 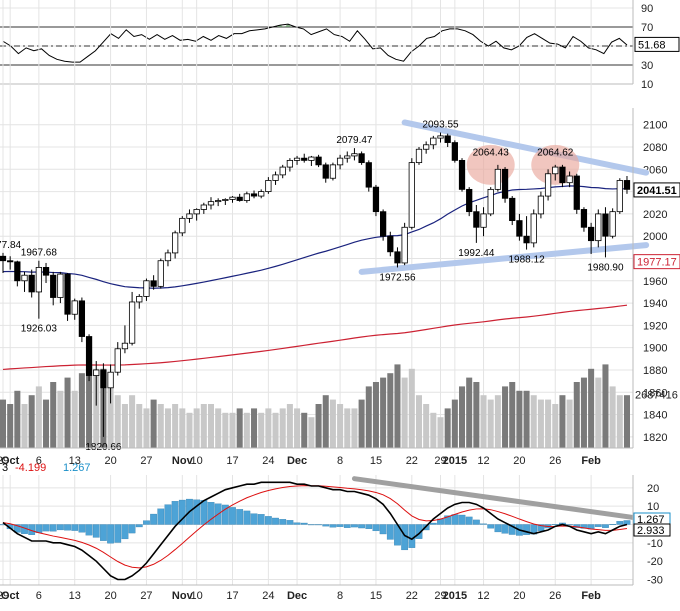 What do you see at coordinates (232, 596) in the screenshot?
I see `macd-x-tick-label: 17` at bounding box center [232, 596].